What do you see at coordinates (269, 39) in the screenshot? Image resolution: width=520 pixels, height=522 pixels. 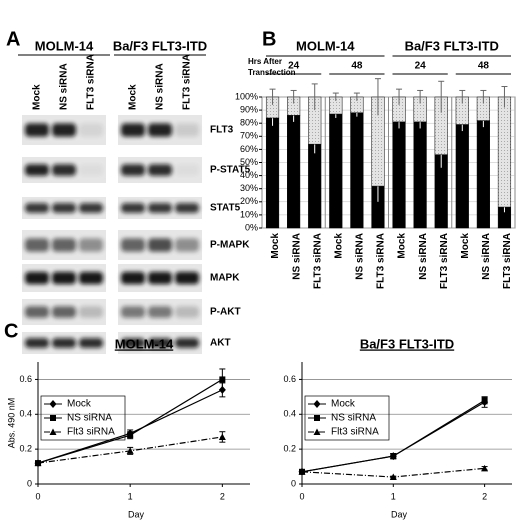 I see `panel-label: B` at bounding box center [269, 39].